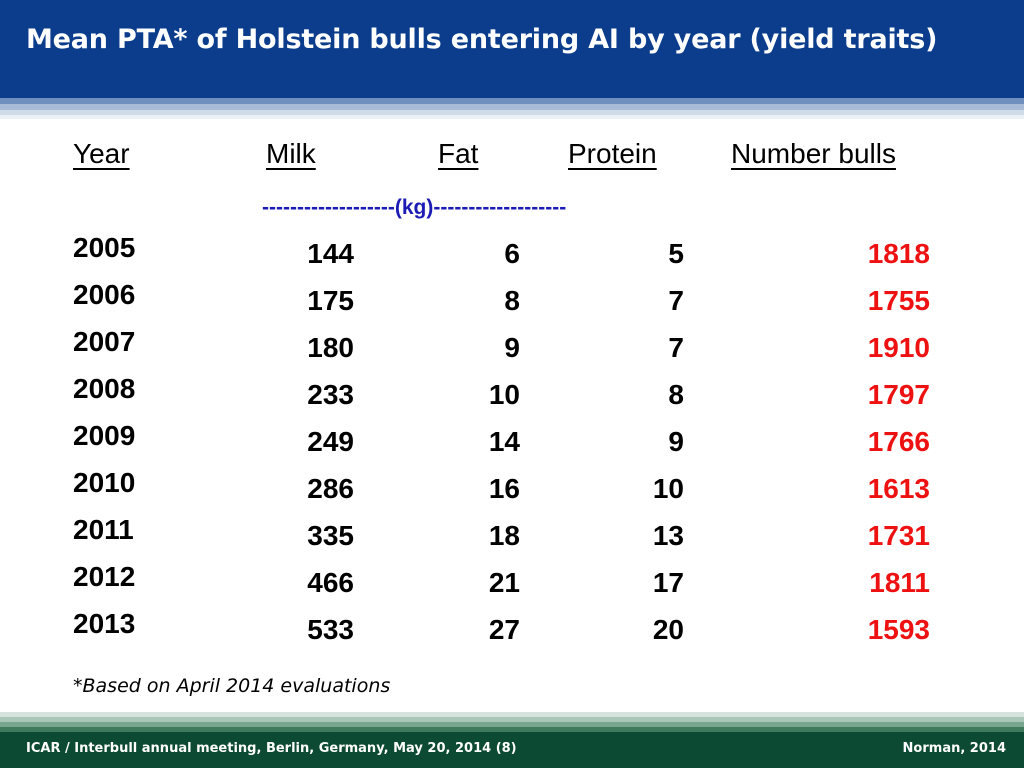  I want to click on header-year: Year, so click(101, 153).